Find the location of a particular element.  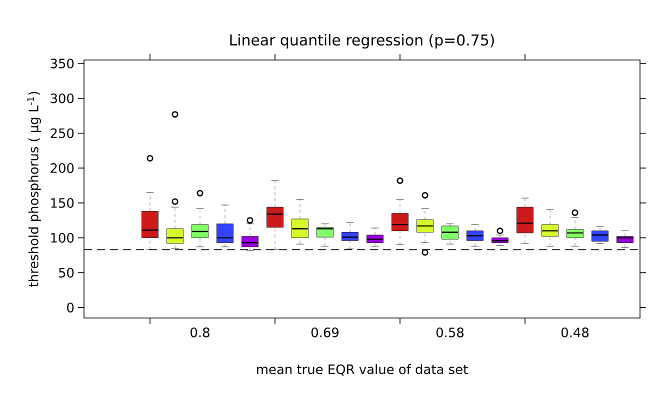

x-axis-title: mean true EQR value of data set is located at coordinates (362, 370).